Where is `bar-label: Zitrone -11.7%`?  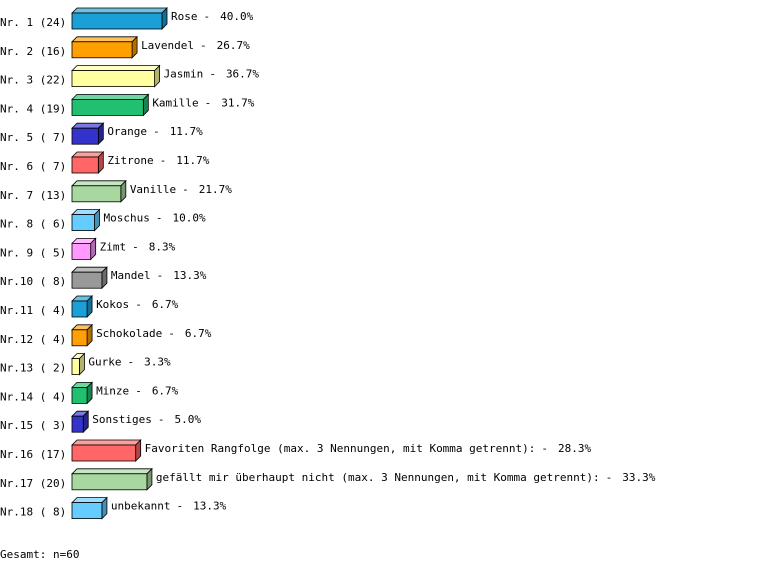
bar-label: Zitrone -11.7% is located at coordinates (158, 160).